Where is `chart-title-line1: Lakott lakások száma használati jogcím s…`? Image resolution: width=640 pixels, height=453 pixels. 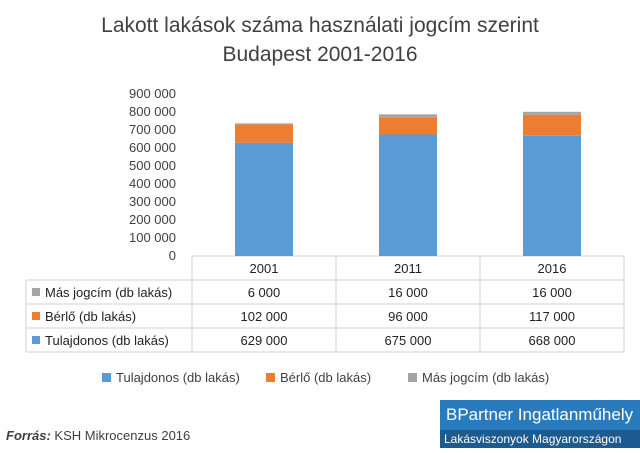
chart-title-line1: Lakott lakások száma használati jogcím s… is located at coordinates (320, 25).